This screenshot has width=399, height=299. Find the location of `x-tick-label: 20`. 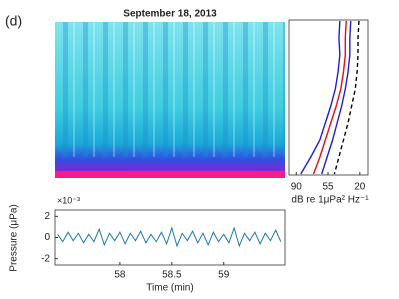

x-tick-label: 20 is located at coordinates (360, 187).